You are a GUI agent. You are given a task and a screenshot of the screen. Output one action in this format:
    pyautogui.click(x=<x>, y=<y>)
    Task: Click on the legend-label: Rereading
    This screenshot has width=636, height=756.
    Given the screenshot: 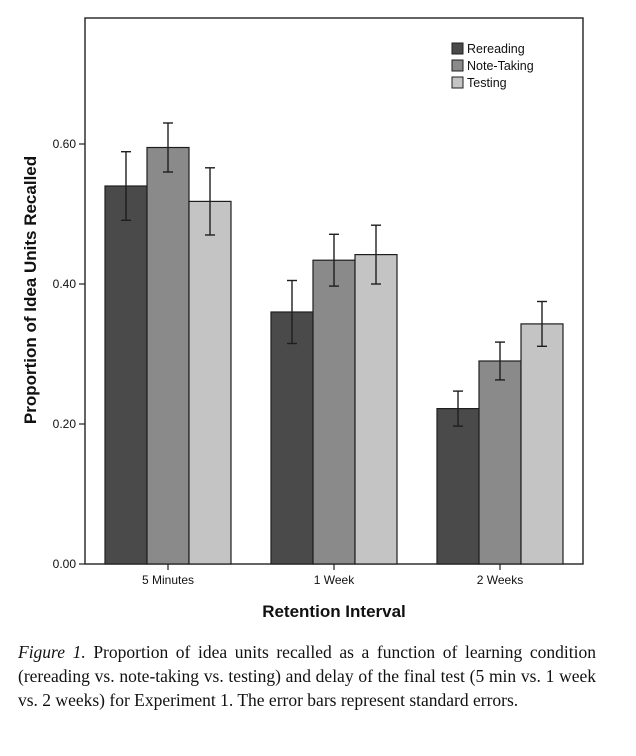 What is the action you would take?
    pyautogui.click(x=496, y=49)
    